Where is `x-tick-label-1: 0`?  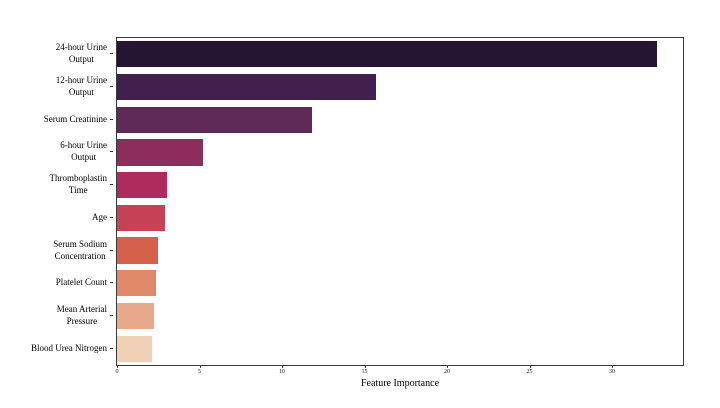 x-tick-label-1: 0 is located at coordinates (117, 372).